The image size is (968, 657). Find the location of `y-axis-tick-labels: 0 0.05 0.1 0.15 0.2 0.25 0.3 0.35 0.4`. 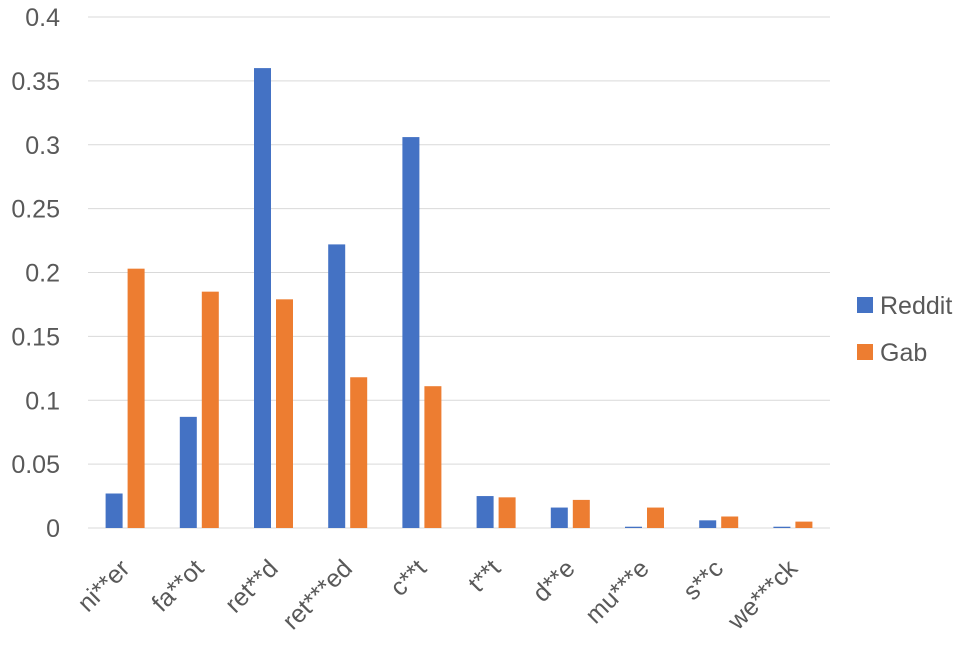

y-axis-tick-labels: 0 0.05 0.1 0.15 0.2 0.25 0.3 0.35 0.4 is located at coordinates (35, 273).